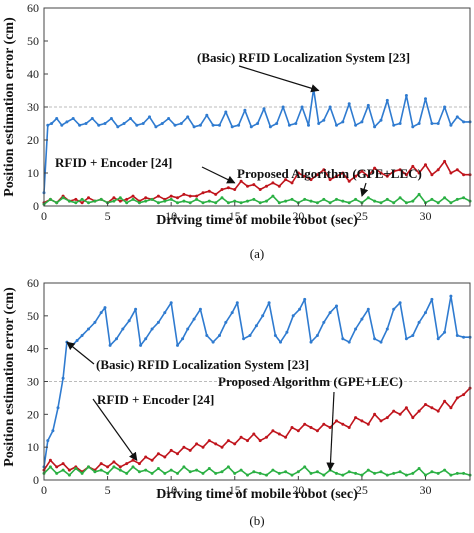  I want to click on panel-b-x-tick-label: 25, so click(362, 490).